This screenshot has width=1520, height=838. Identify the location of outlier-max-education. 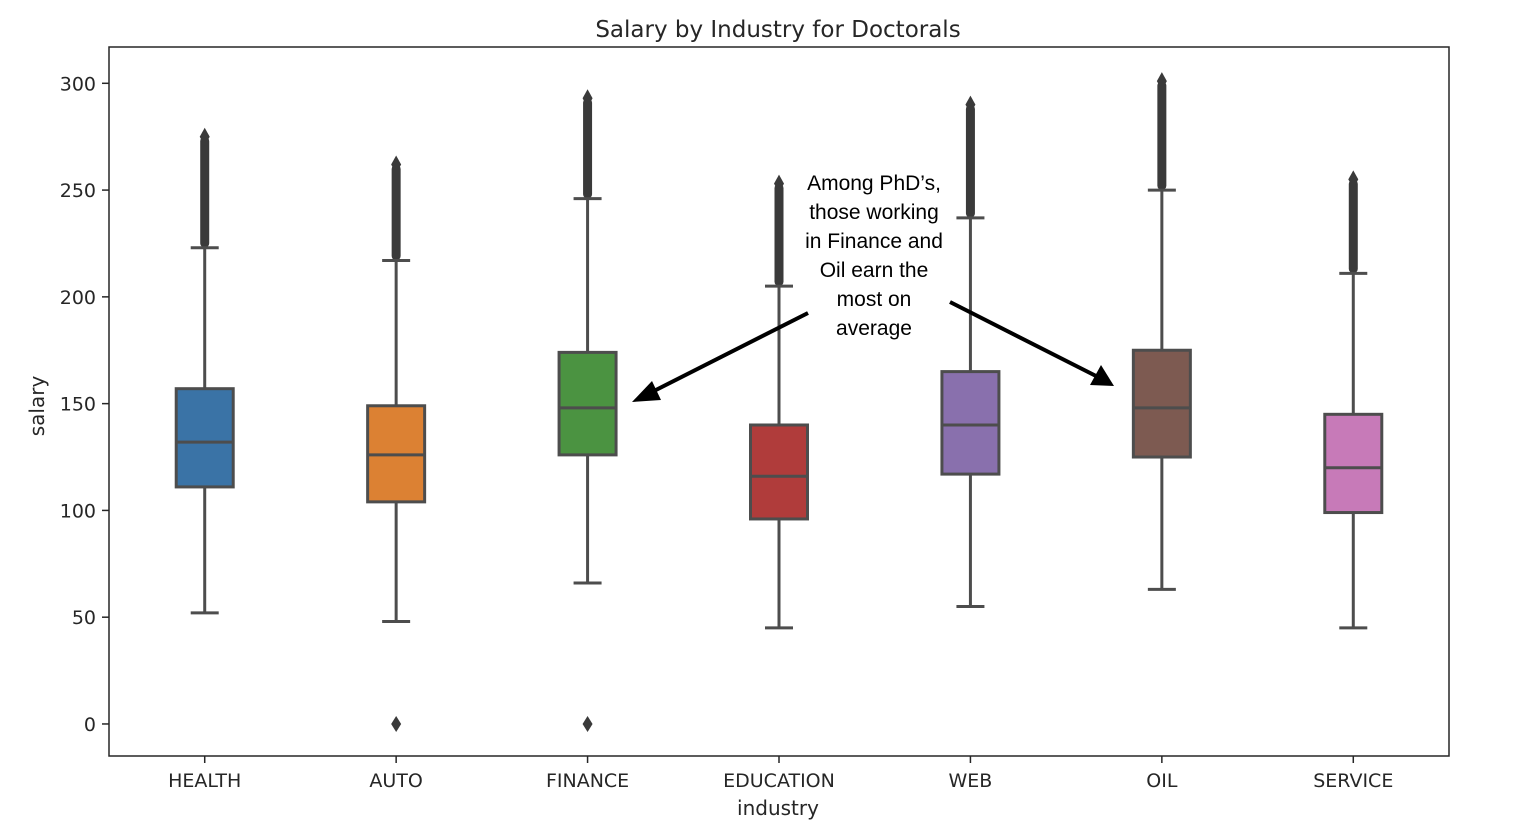
(779, 183).